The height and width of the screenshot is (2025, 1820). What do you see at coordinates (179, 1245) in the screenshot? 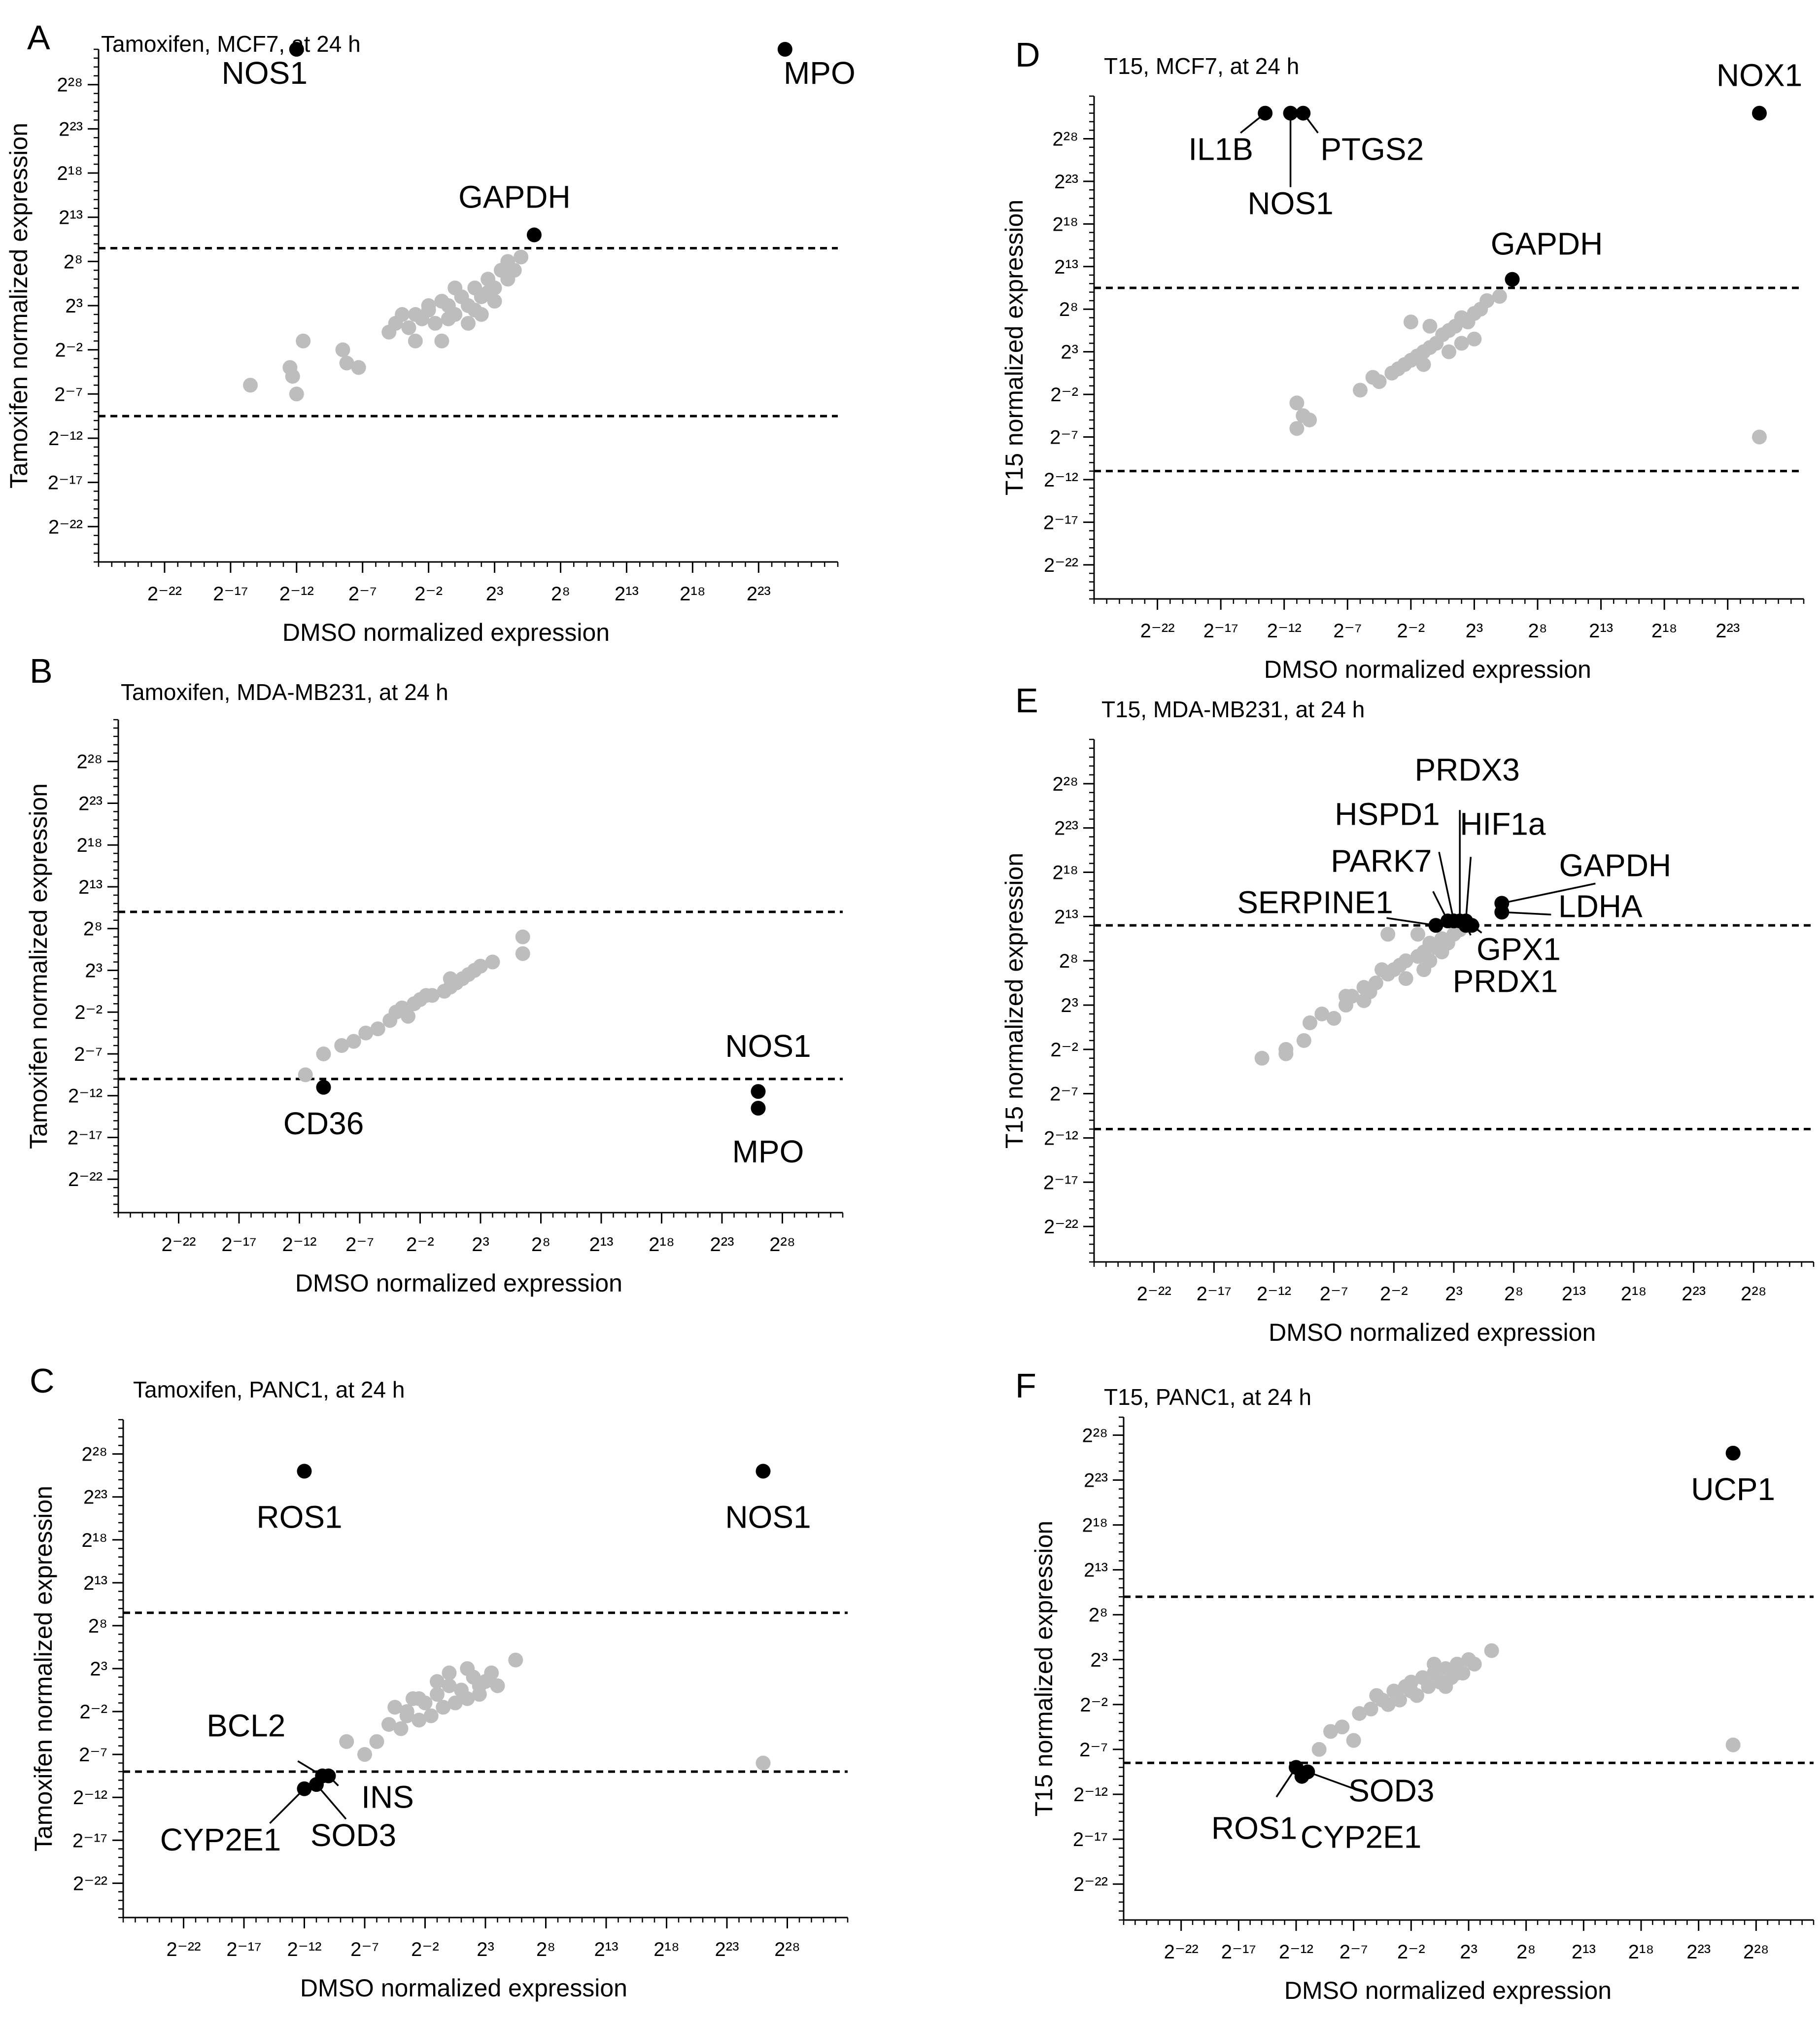
I see `x-tick-label: 2⁻²²` at bounding box center [179, 1245].